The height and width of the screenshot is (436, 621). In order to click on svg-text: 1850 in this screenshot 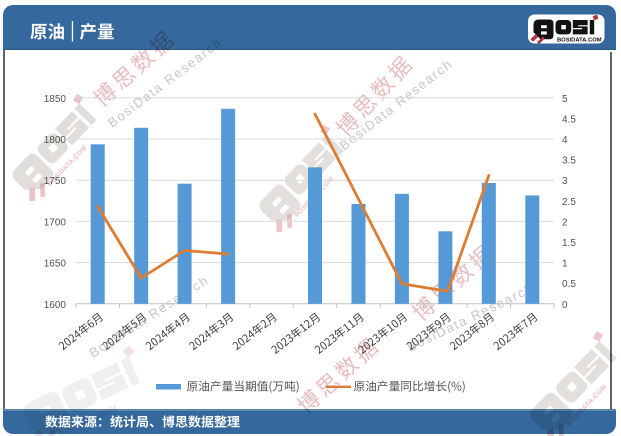, I will do `click(55, 99)`.